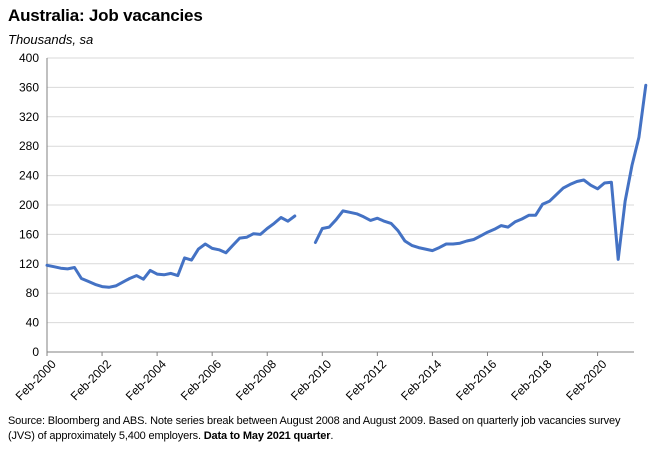  What do you see at coordinates (29, 234) in the screenshot?
I see `y-tick-label: 160` at bounding box center [29, 234].